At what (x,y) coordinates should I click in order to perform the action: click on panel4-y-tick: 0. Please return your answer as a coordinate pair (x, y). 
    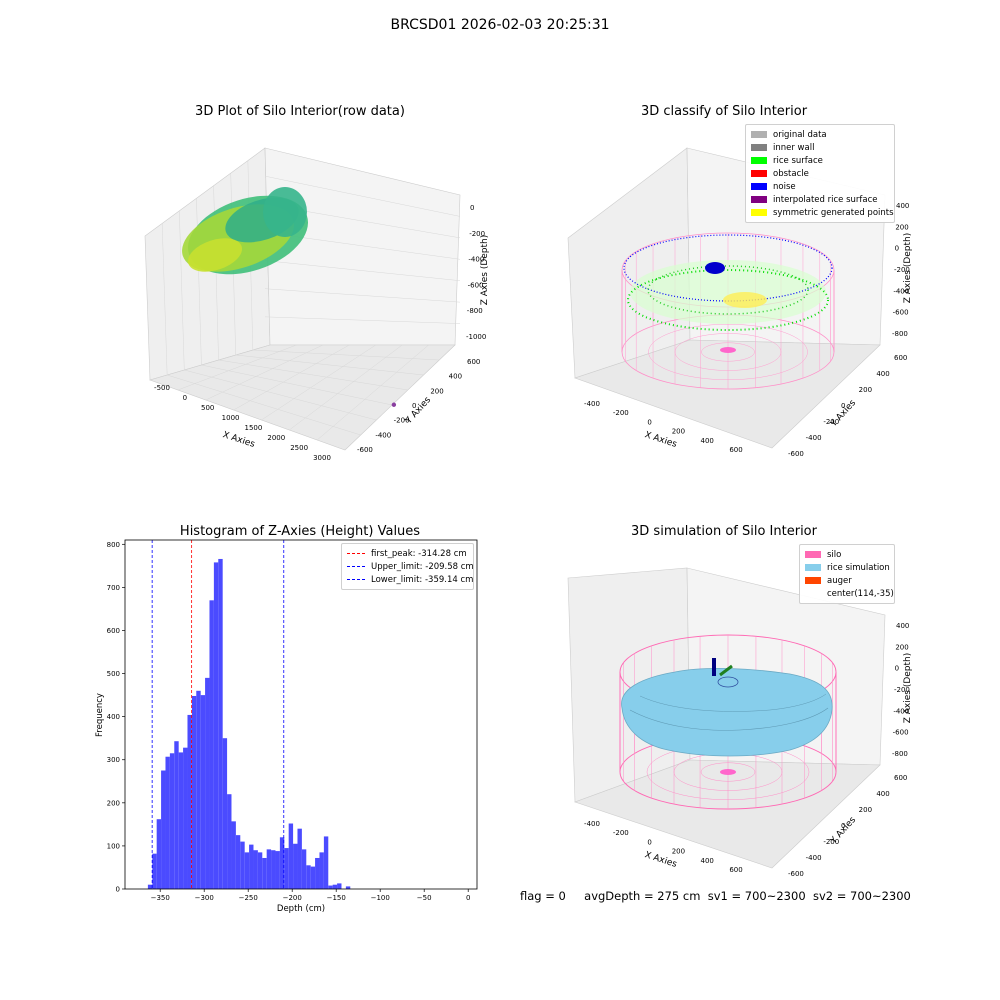
    Looking at the image, I should click on (843, 826).